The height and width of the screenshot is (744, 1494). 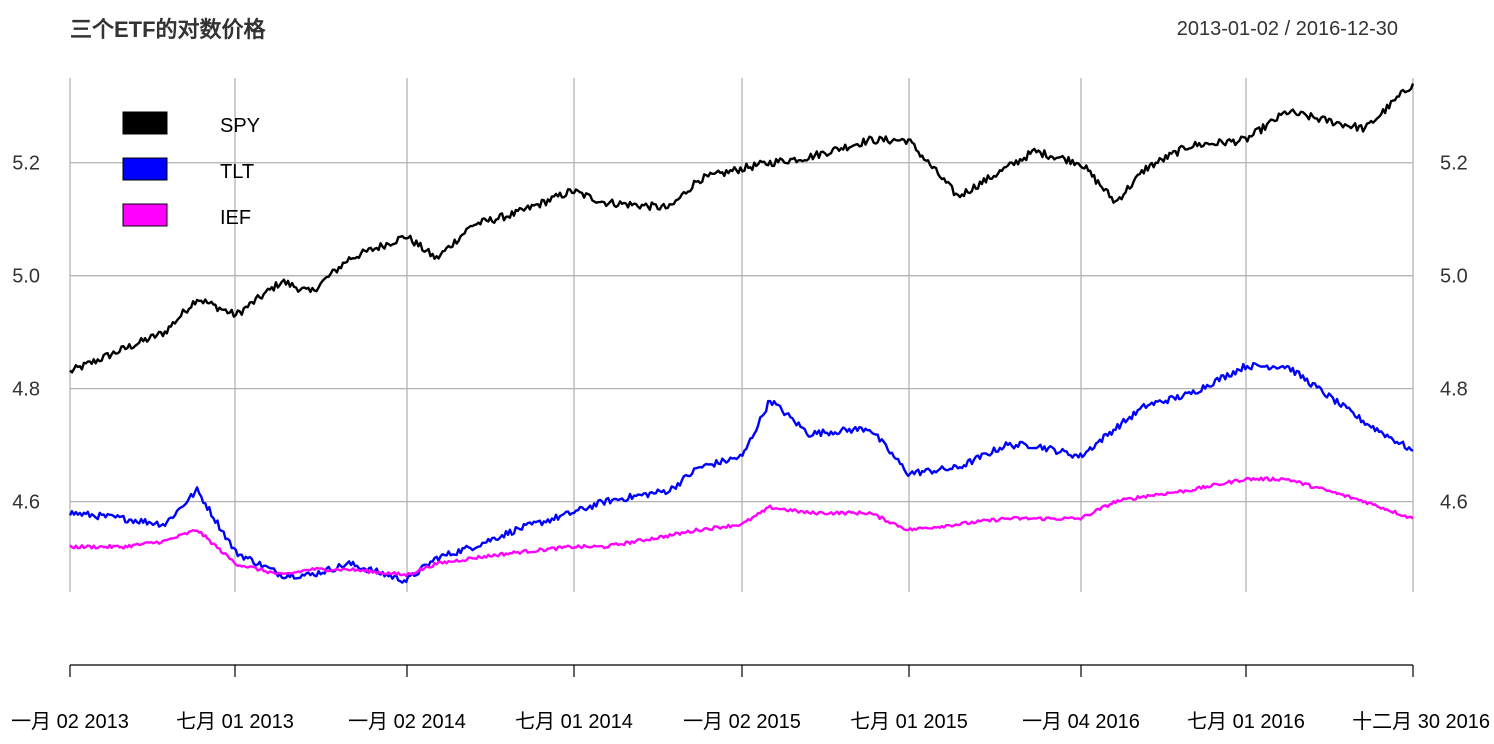 What do you see at coordinates (1454, 390) in the screenshot?
I see `y-tick-label-right: 4.8` at bounding box center [1454, 390].